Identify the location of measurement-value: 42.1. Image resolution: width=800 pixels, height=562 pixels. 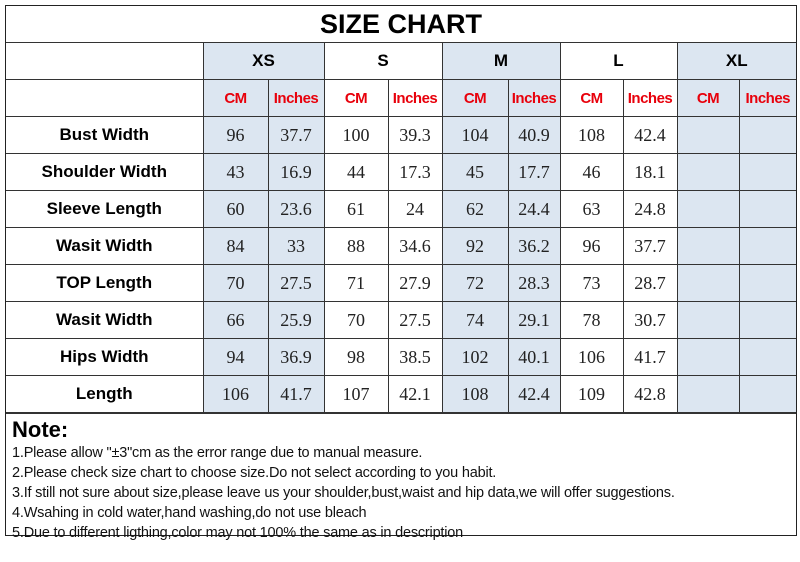
(415, 394).